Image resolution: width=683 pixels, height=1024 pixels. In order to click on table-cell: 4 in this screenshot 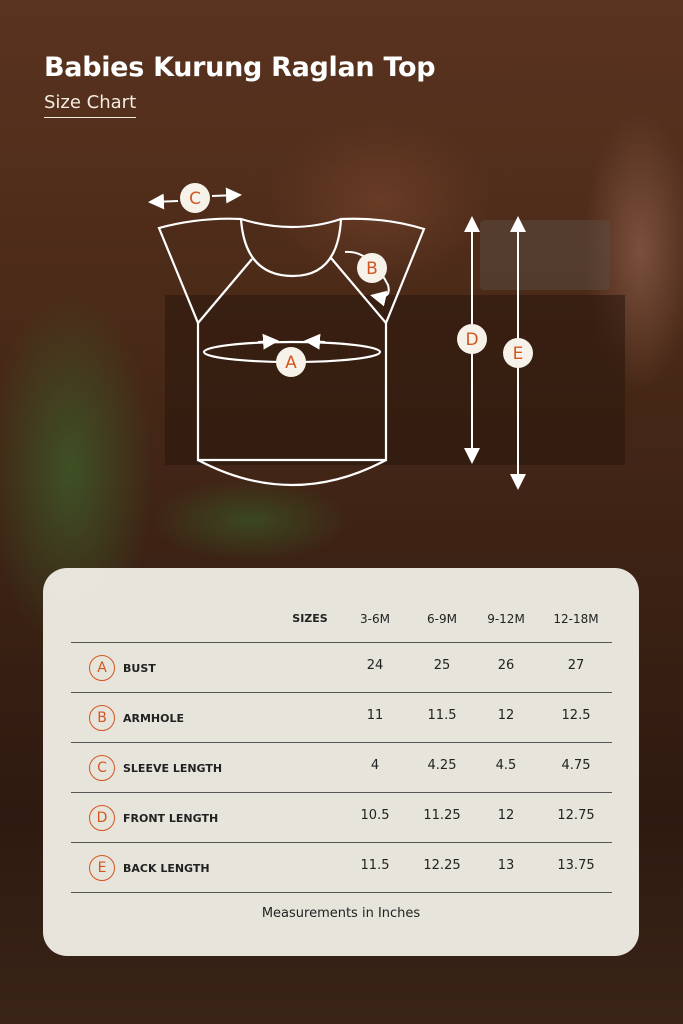, I will do `click(375, 765)`.